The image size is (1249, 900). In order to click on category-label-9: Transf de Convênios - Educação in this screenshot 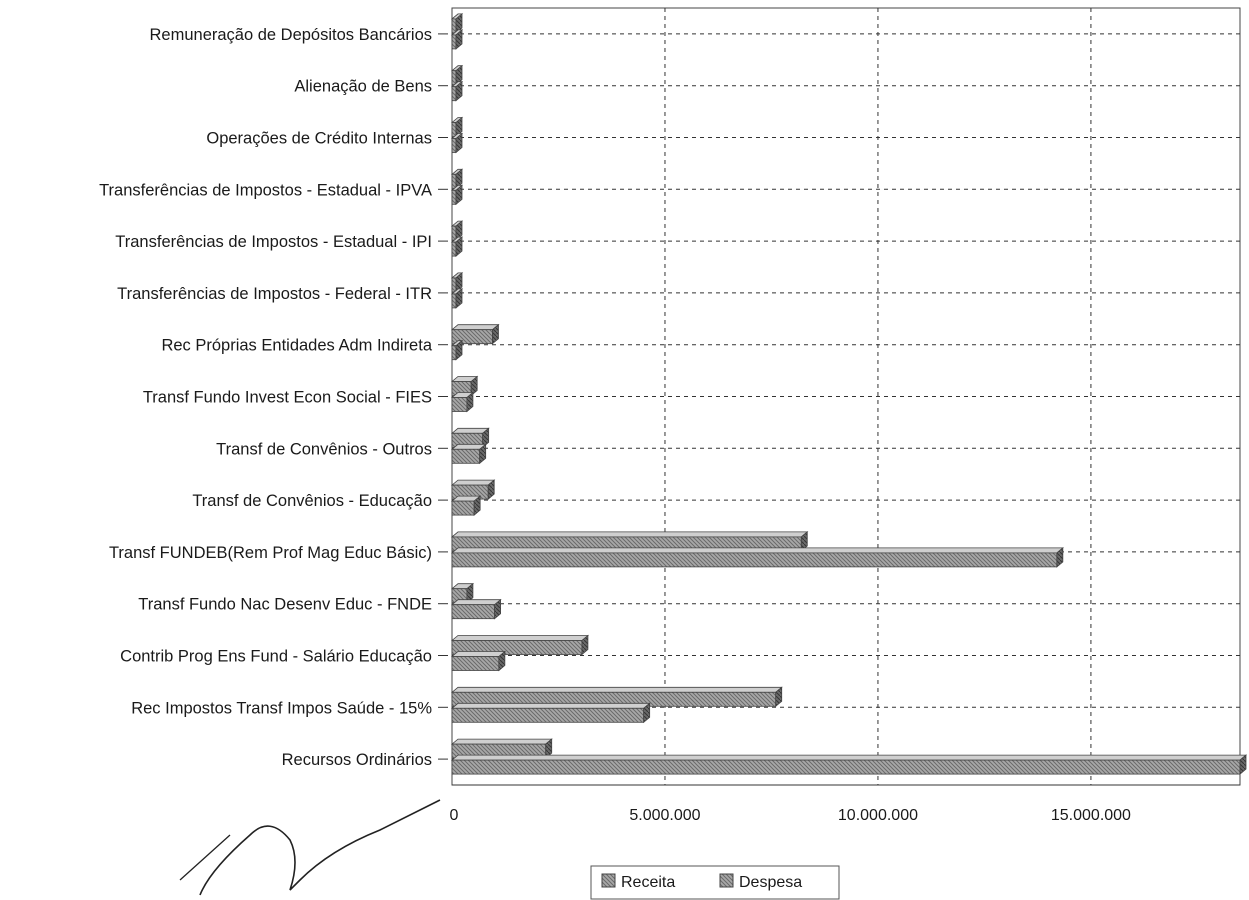, I will do `click(312, 501)`.